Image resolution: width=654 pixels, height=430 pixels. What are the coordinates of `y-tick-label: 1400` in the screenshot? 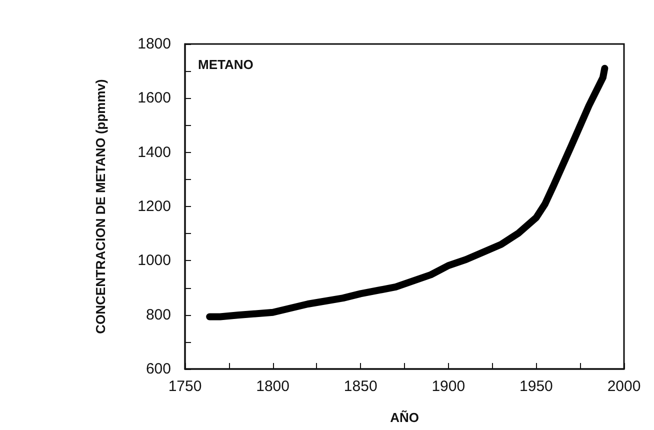 It's located at (154, 152).